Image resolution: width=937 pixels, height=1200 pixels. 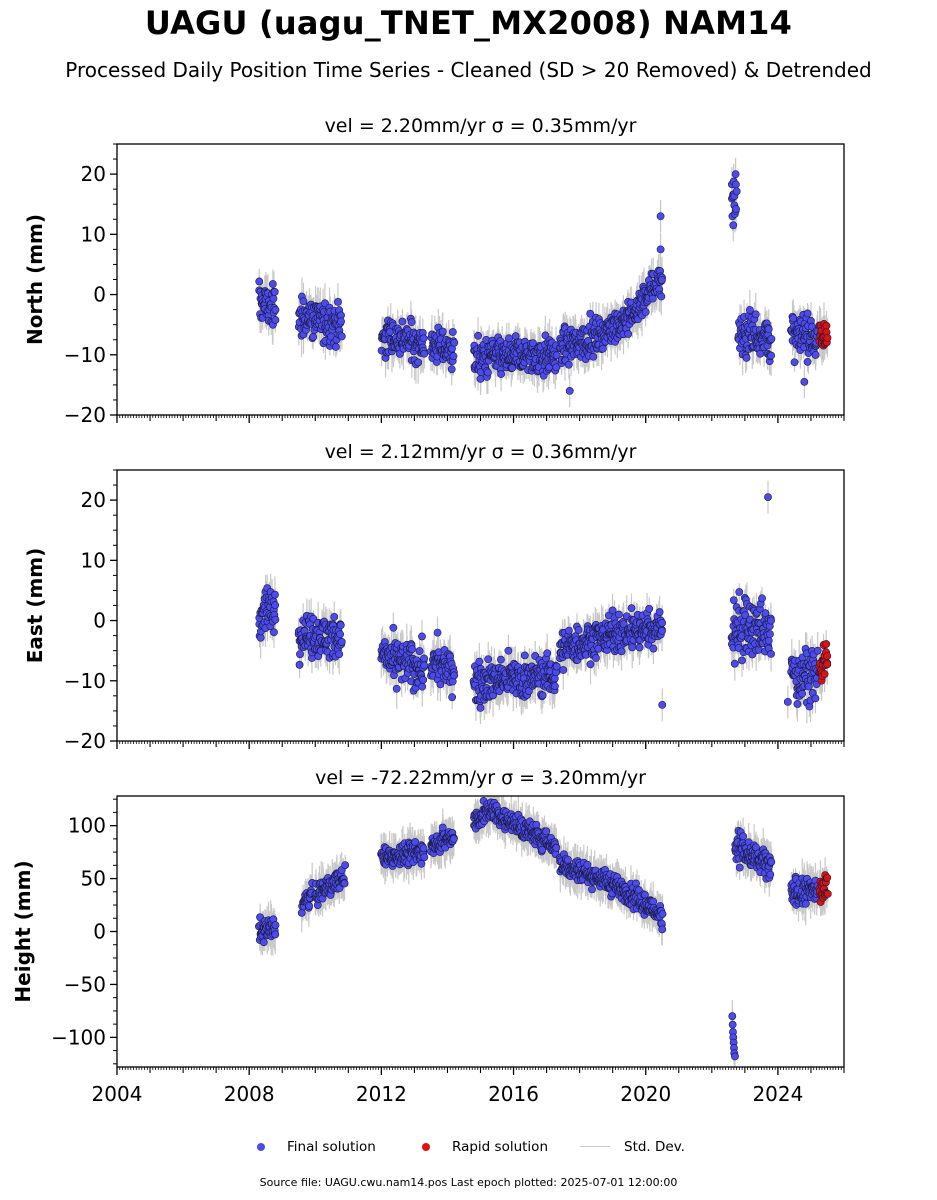 I want to click on subplot-title: vel = -72.22mm/yr σ = 3.20mm/yr, so click(x=480, y=778).